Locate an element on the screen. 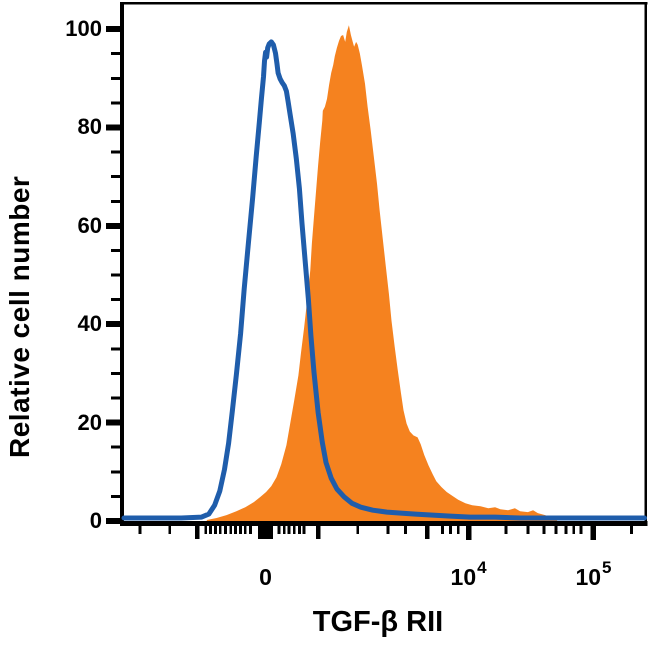  y-axis-line is located at coordinates (122, 264).